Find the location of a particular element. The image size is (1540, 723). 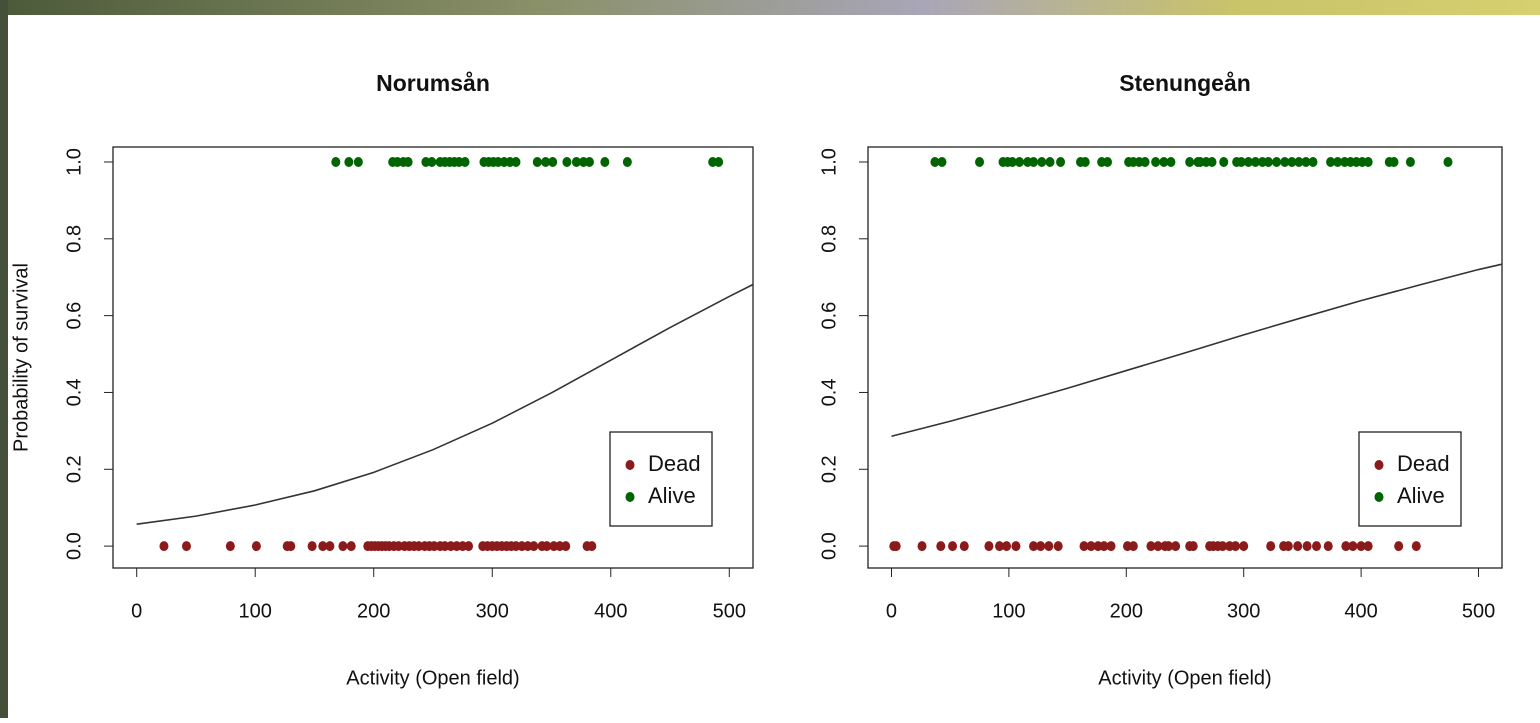

y-tick-label: 0.2 is located at coordinates (829, 469).